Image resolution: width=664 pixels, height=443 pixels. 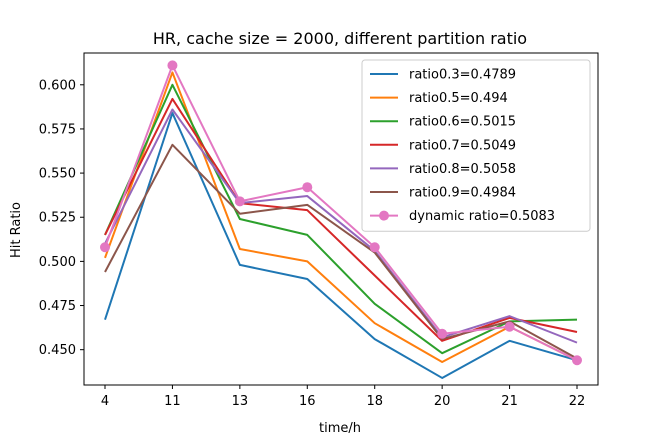 I want to click on x-tick-label: 16, so click(x=307, y=401).